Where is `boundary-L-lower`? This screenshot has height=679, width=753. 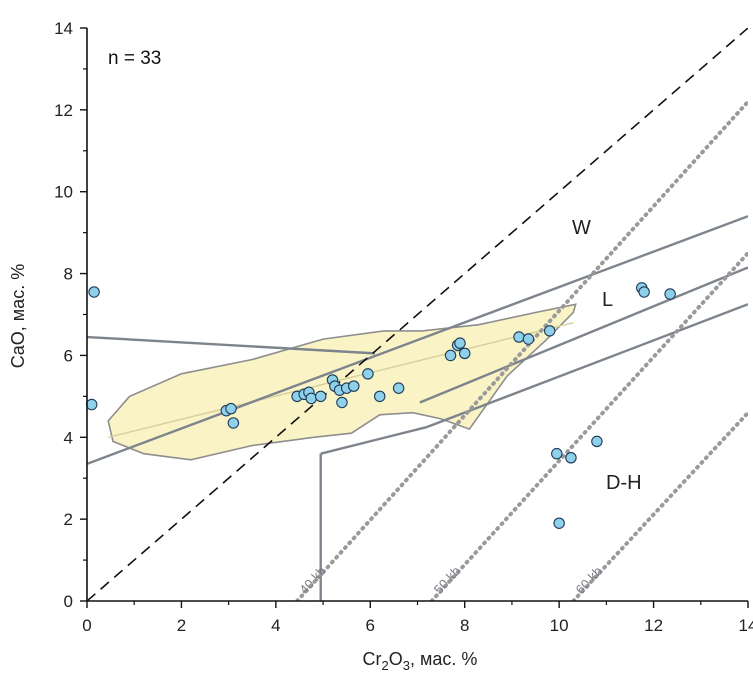 boundary-L-lower is located at coordinates (587, 366).